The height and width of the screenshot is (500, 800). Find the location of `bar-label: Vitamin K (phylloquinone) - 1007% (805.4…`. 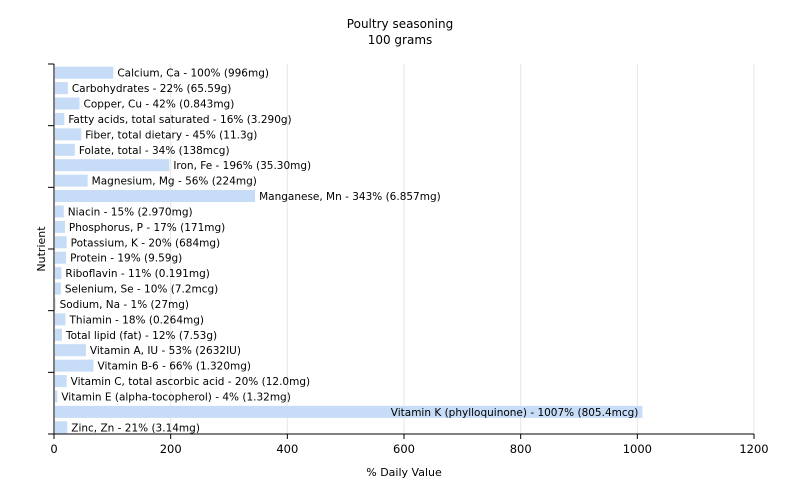

bar-label: Vitamin K (phylloquinone) - 1007% (805.4… is located at coordinates (515, 413).